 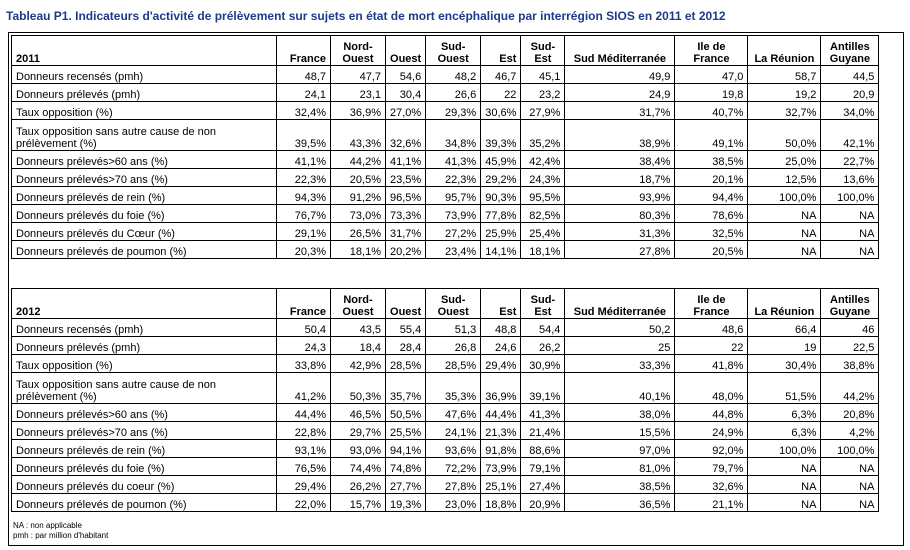 What do you see at coordinates (620, 448) in the screenshot?
I see `table-cell: 97,0%` at bounding box center [620, 448].